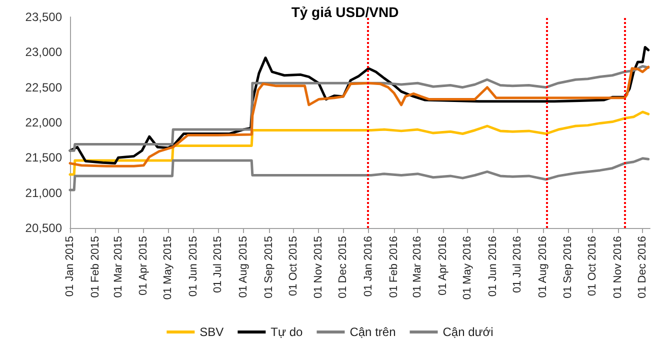  What do you see at coordinates (343, 267) in the screenshot?
I see `x-tick-label: 01 Dec 2015` at bounding box center [343, 267].